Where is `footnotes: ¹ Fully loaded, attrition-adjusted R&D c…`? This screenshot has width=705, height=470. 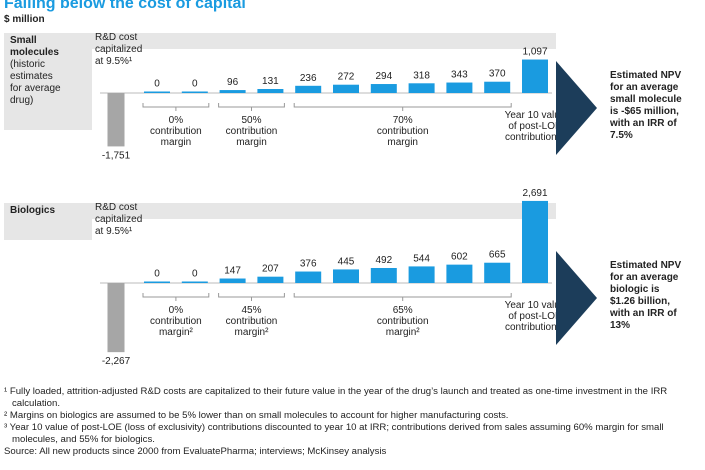
footnotes: ¹ Fully loaded, attrition-adjusted R&D c… is located at coordinates (349, 422).